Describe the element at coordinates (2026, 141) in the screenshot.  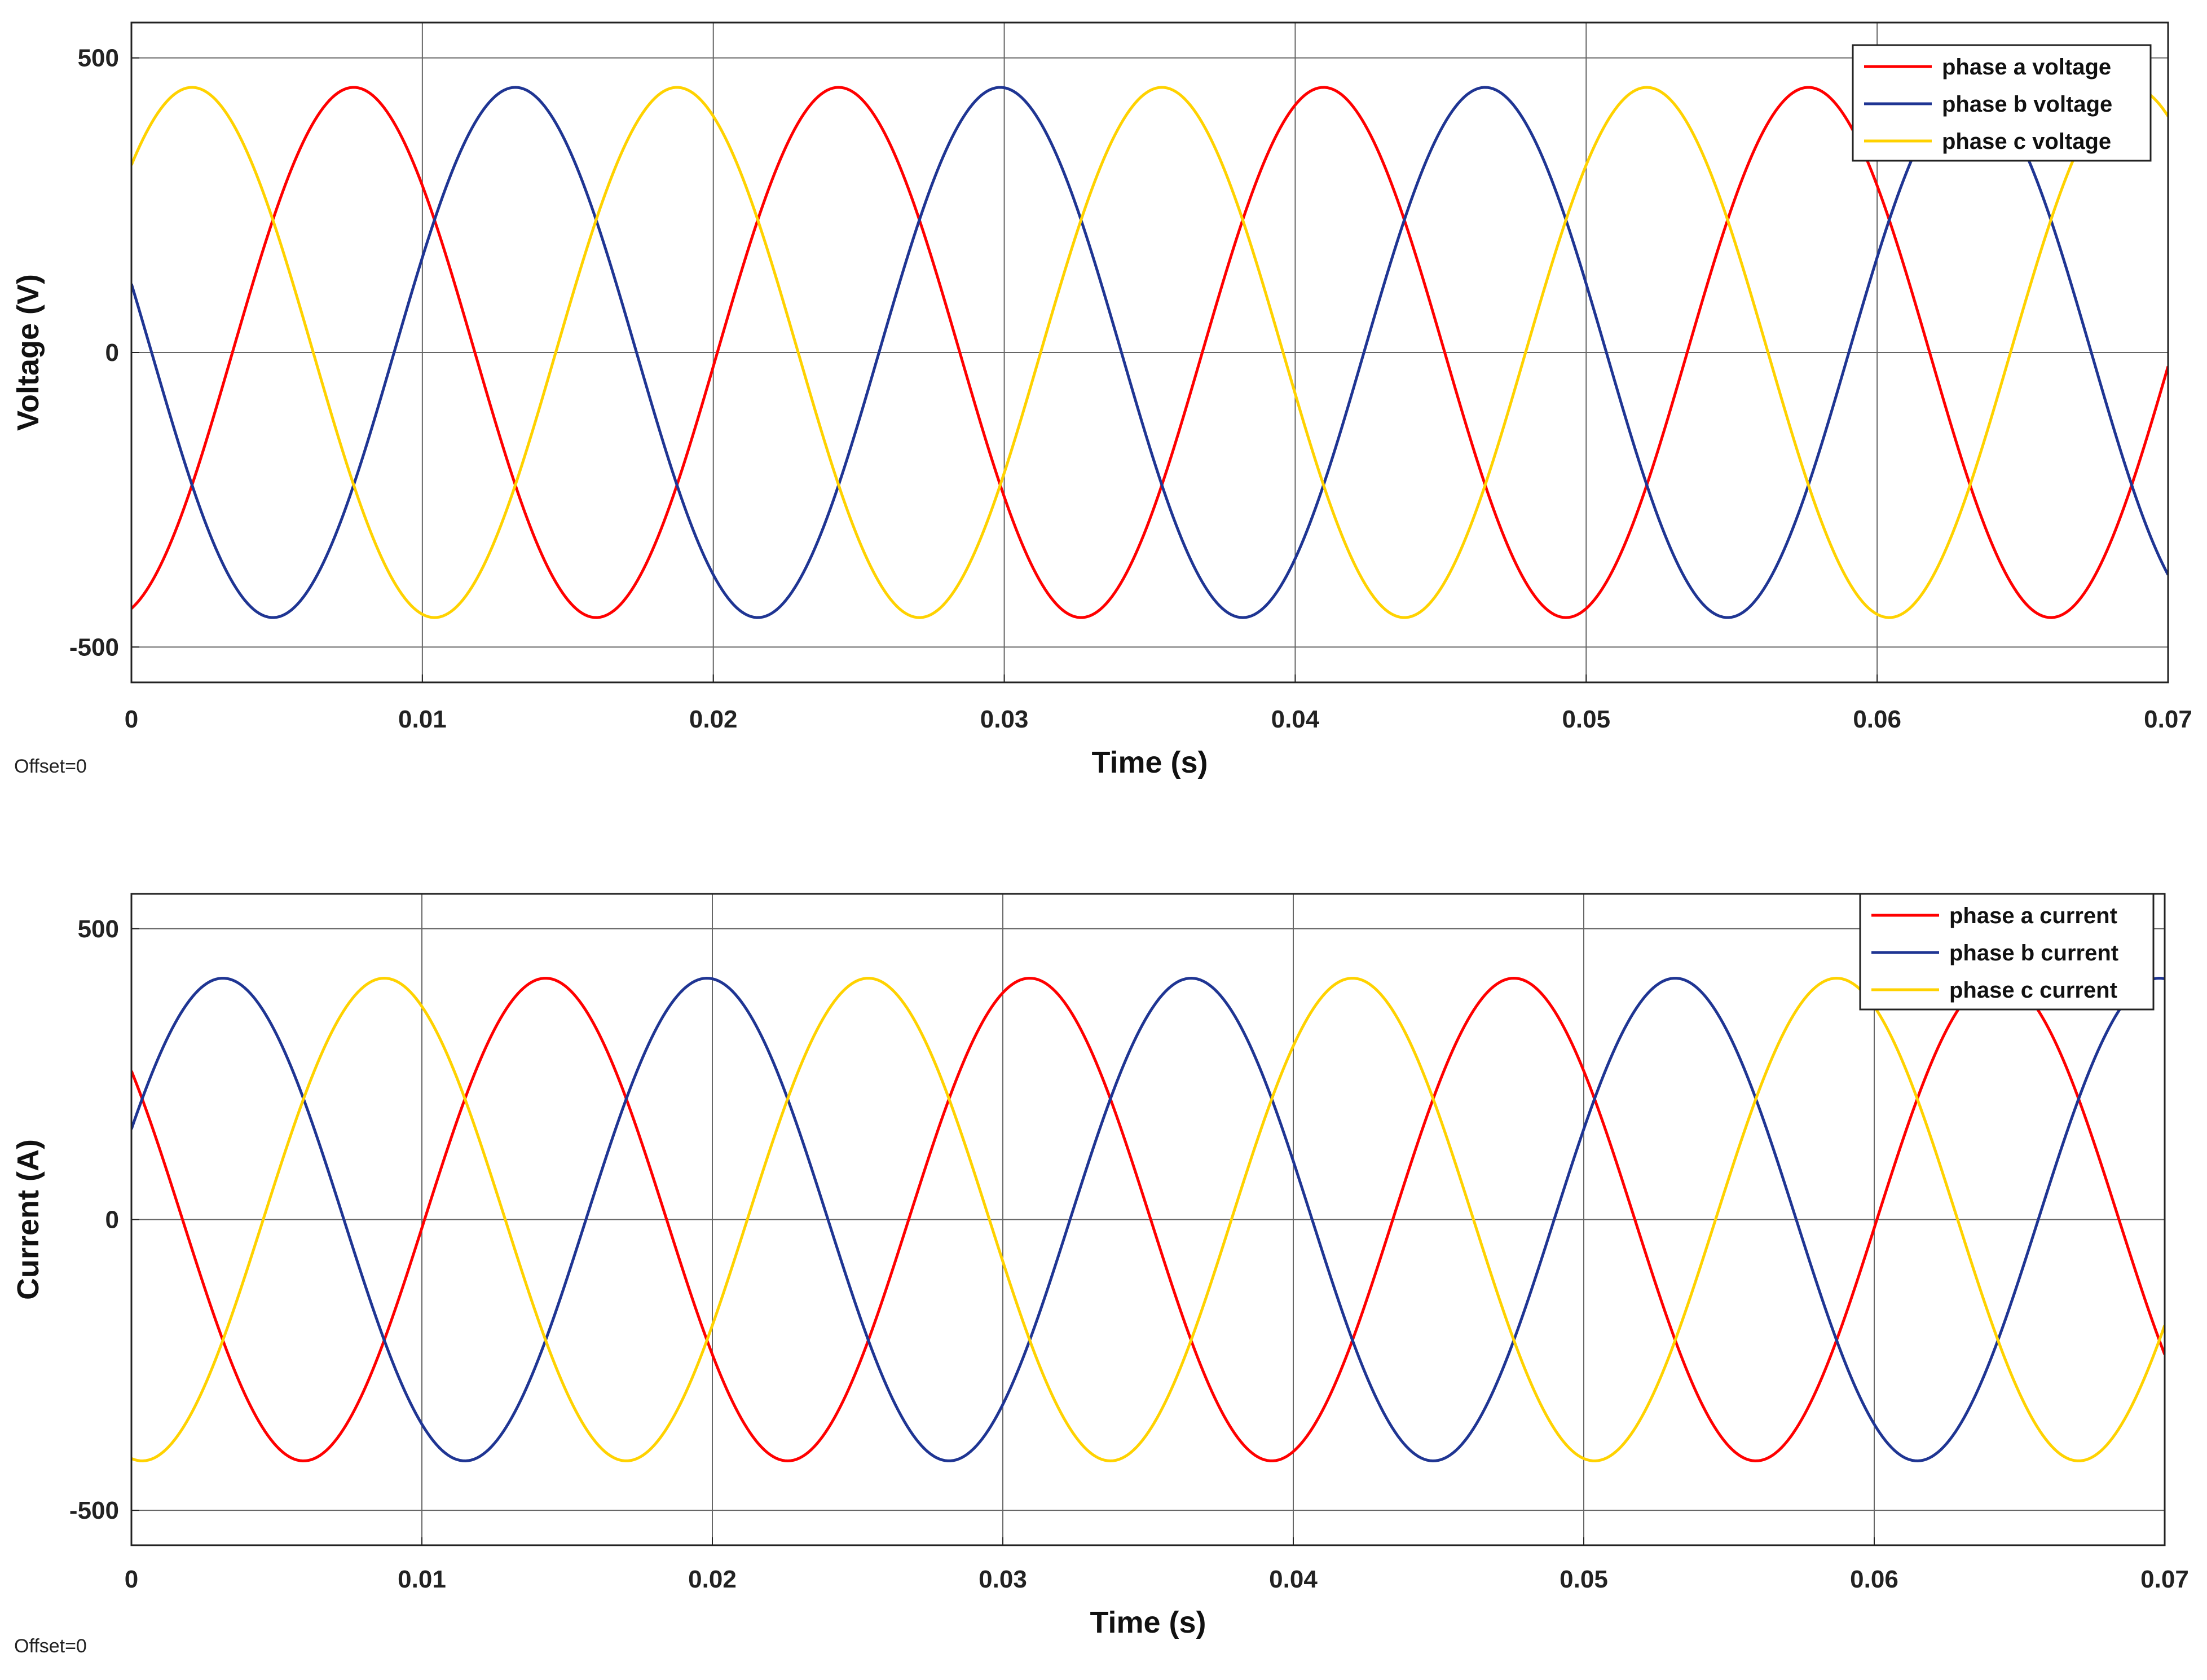
I see `legend-entry: phase c voltage` at that location.